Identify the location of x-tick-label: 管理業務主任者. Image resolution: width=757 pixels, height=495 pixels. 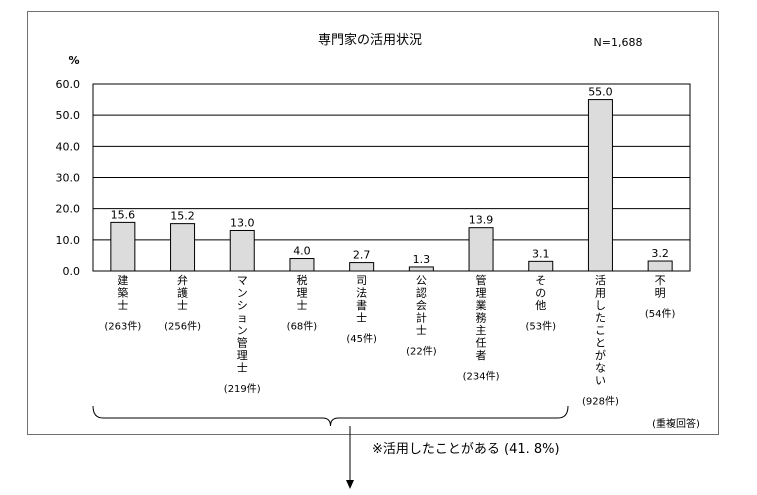
(481, 317).